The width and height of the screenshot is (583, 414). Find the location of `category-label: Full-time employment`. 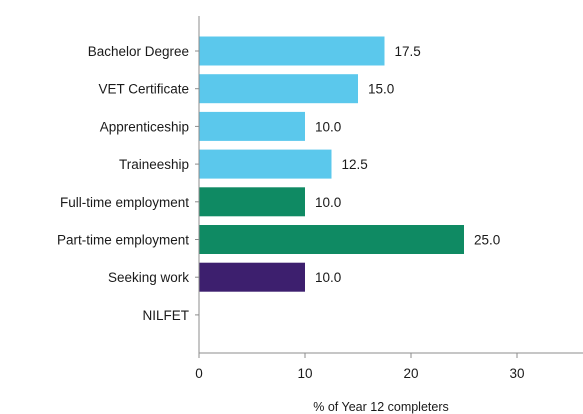

category-label: Full-time employment is located at coordinates (124, 202).